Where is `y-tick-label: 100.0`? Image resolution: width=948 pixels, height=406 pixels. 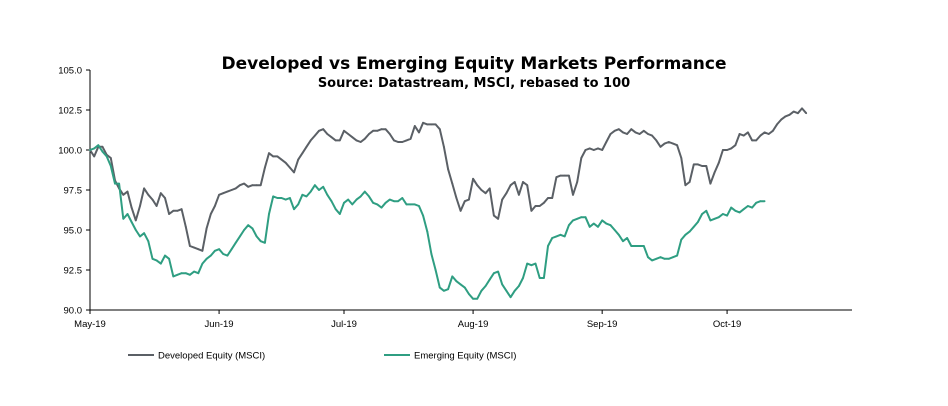 y-tick-label: 100.0 is located at coordinates (70, 151).